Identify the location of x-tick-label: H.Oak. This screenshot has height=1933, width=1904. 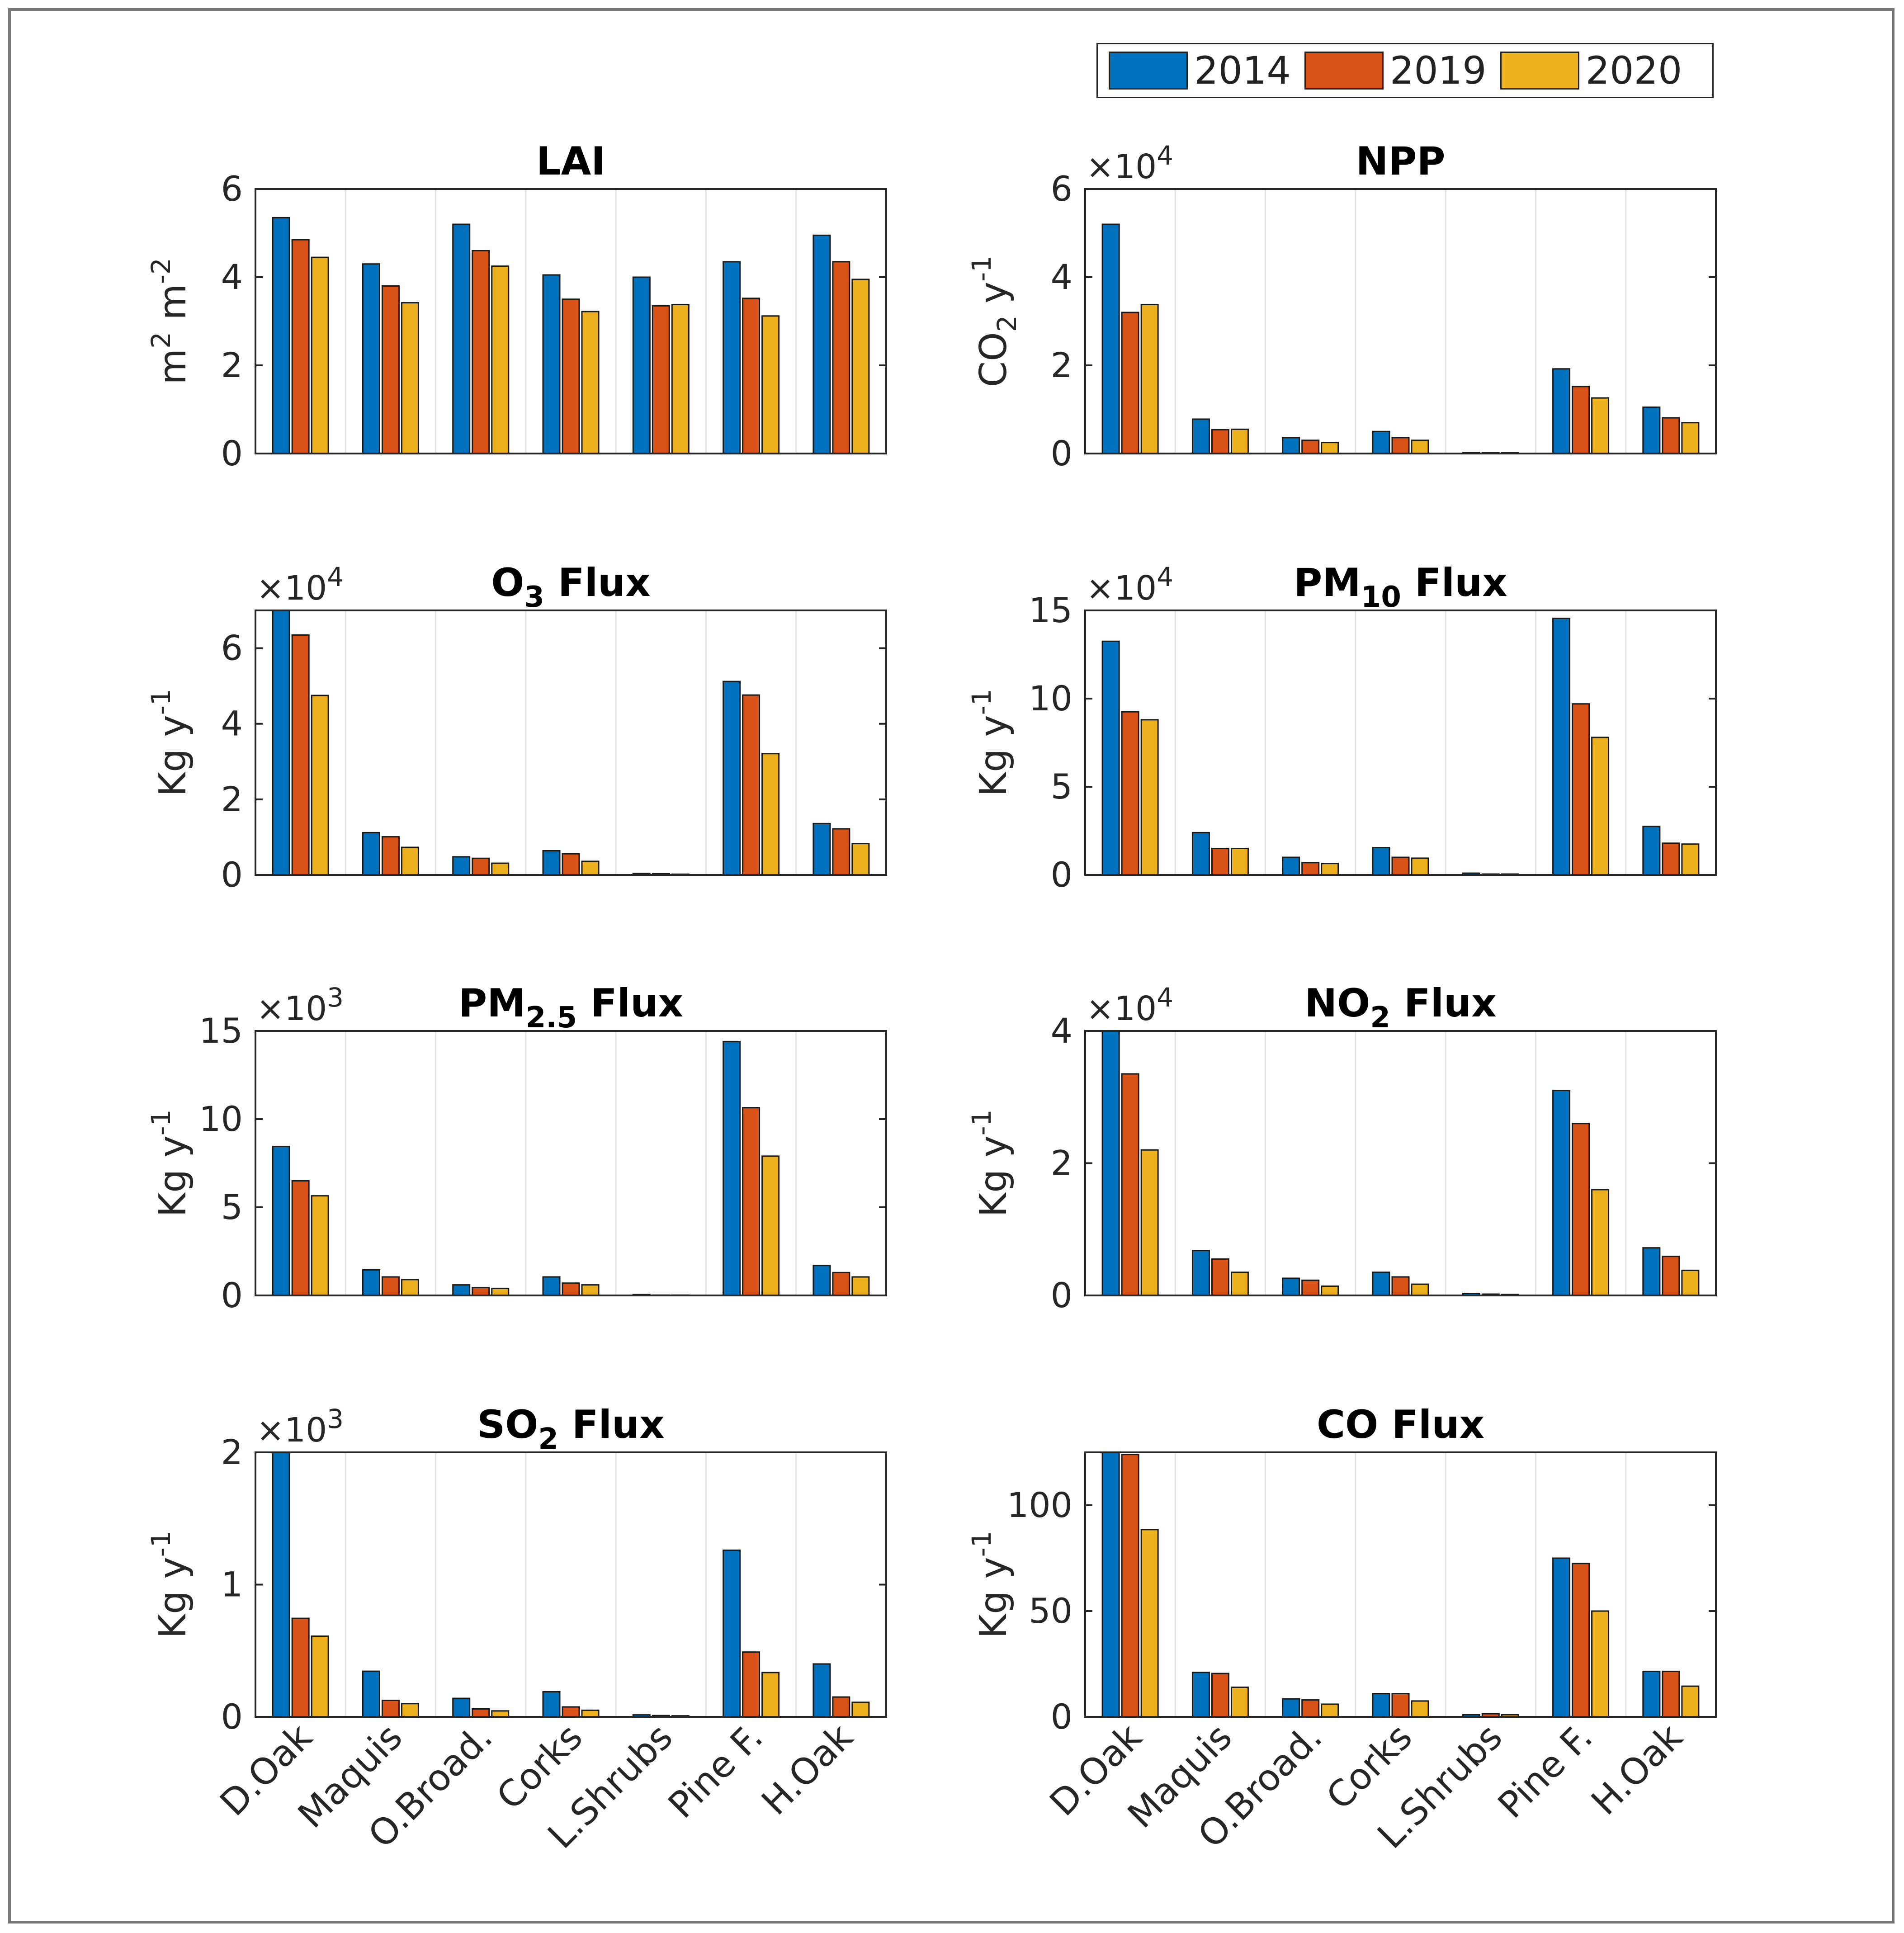
(1637, 1769).